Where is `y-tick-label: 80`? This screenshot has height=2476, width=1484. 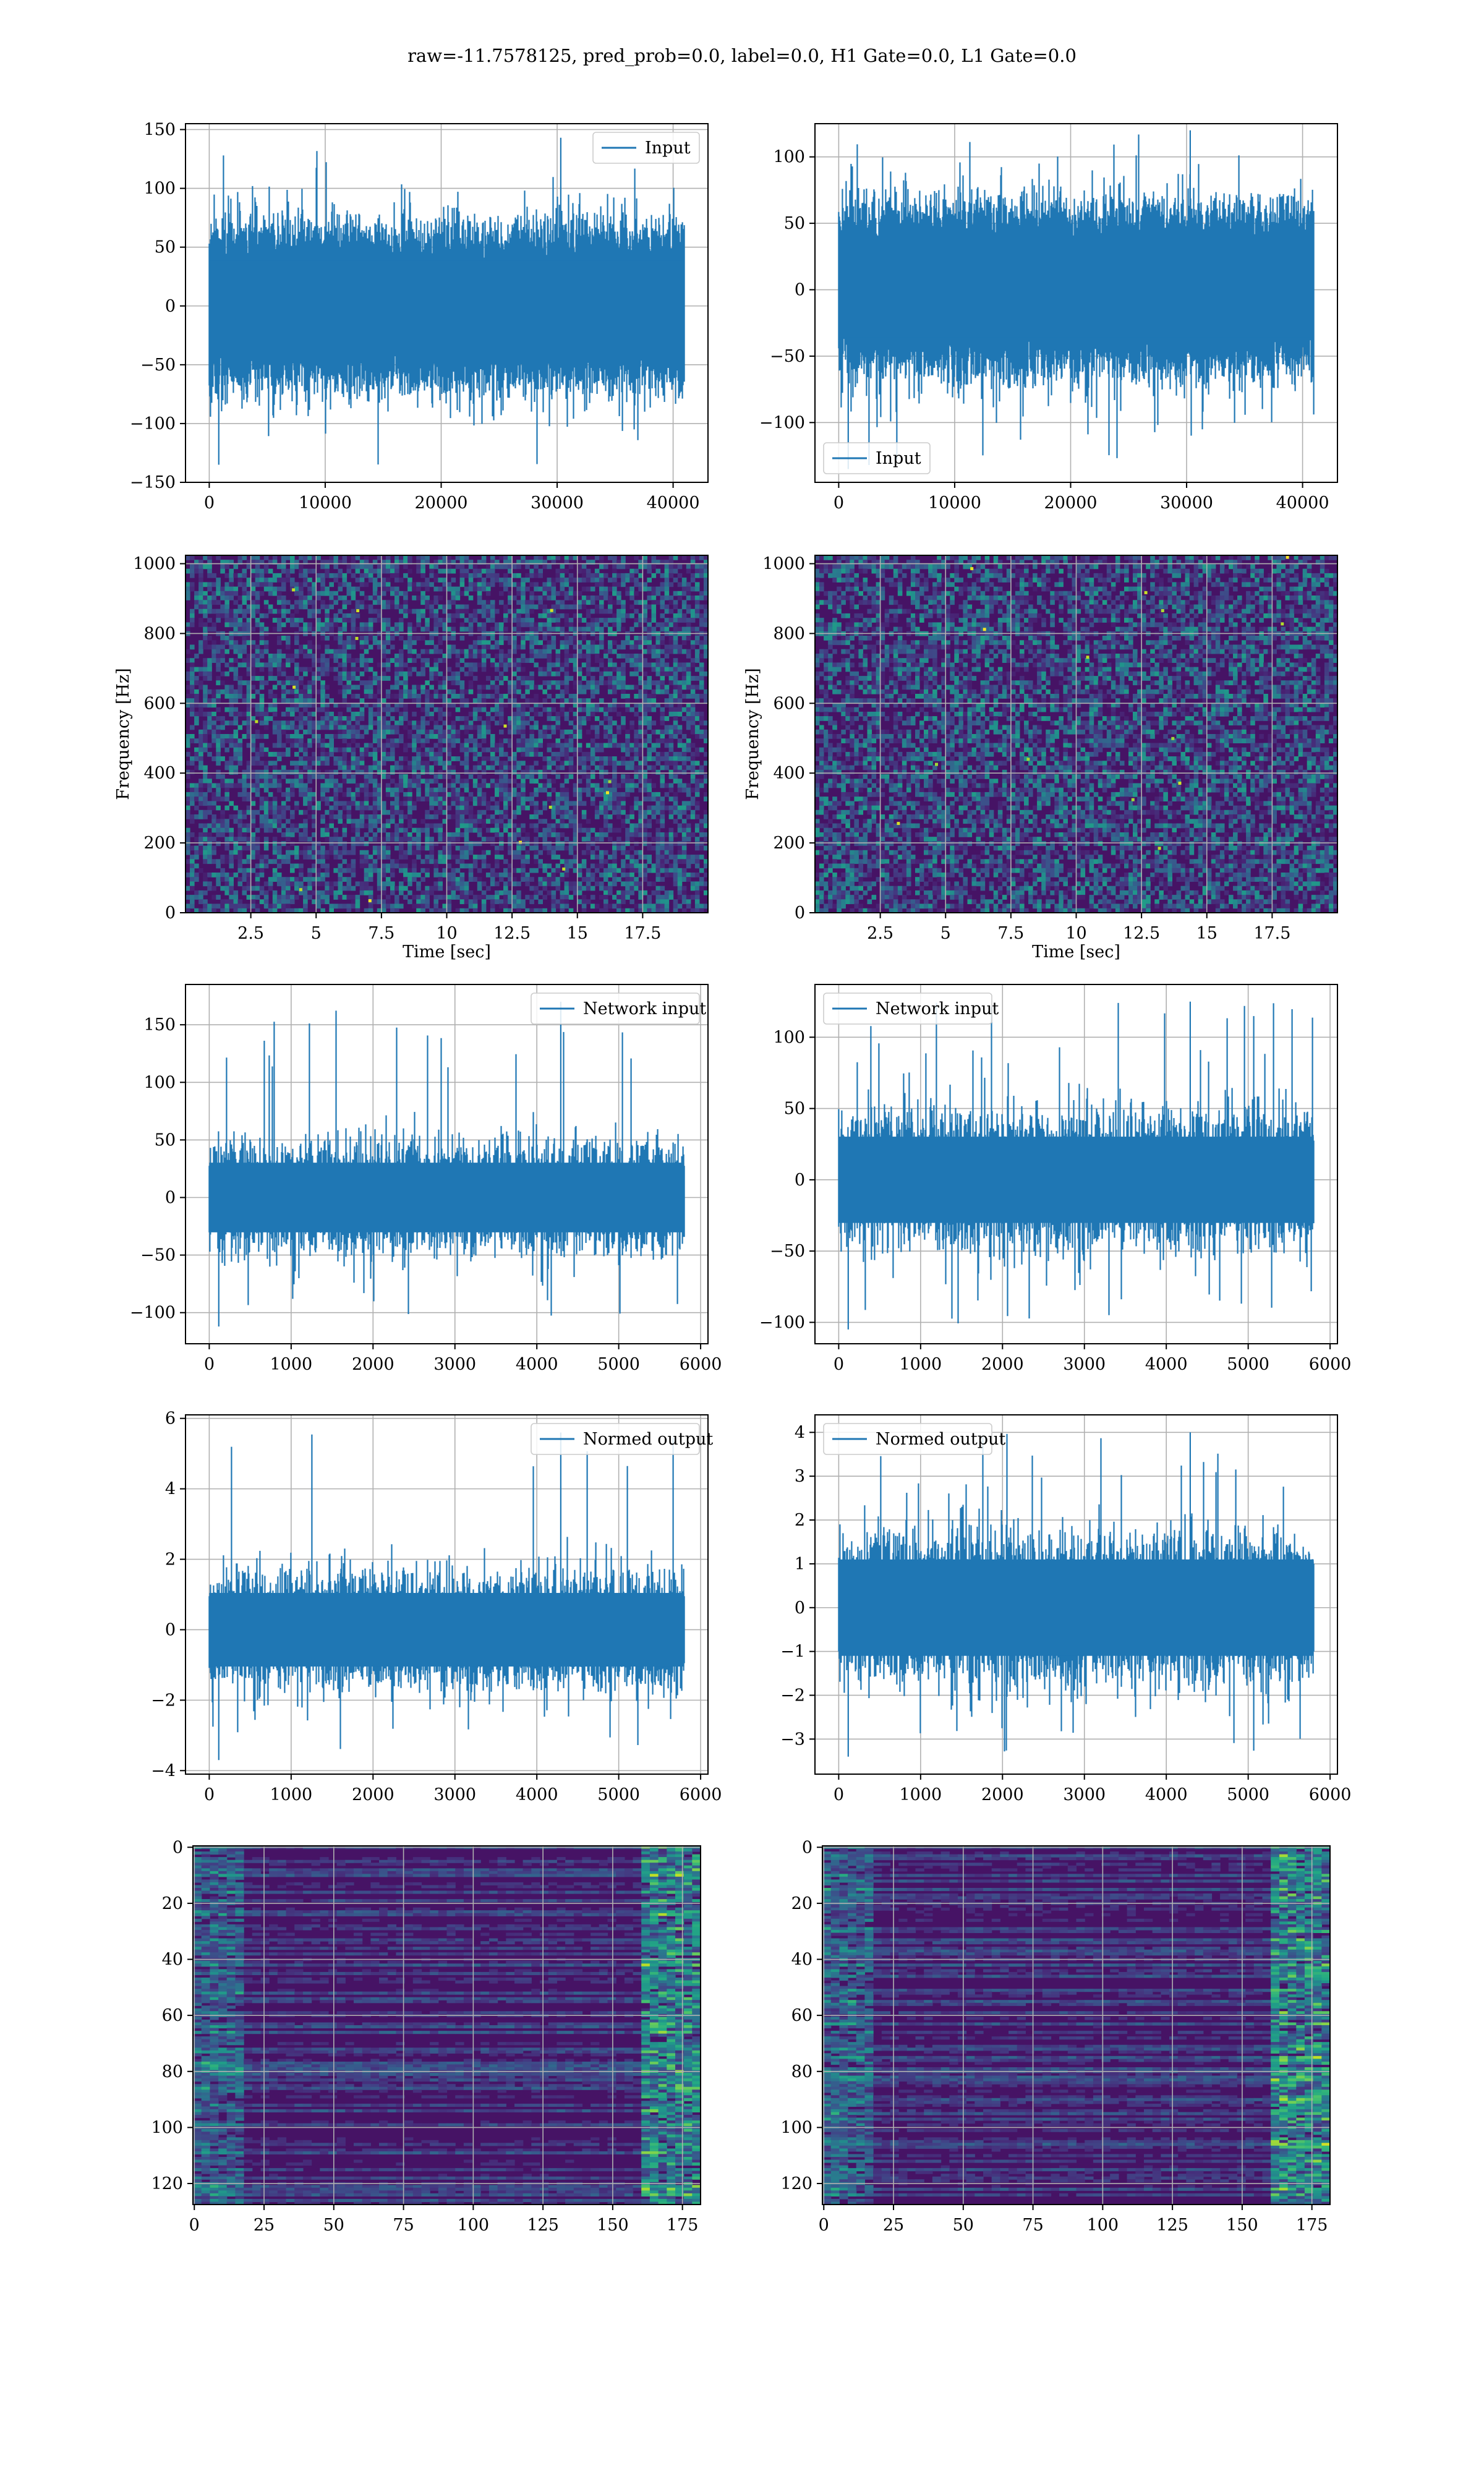
y-tick-label: 80 is located at coordinates (801, 2071).